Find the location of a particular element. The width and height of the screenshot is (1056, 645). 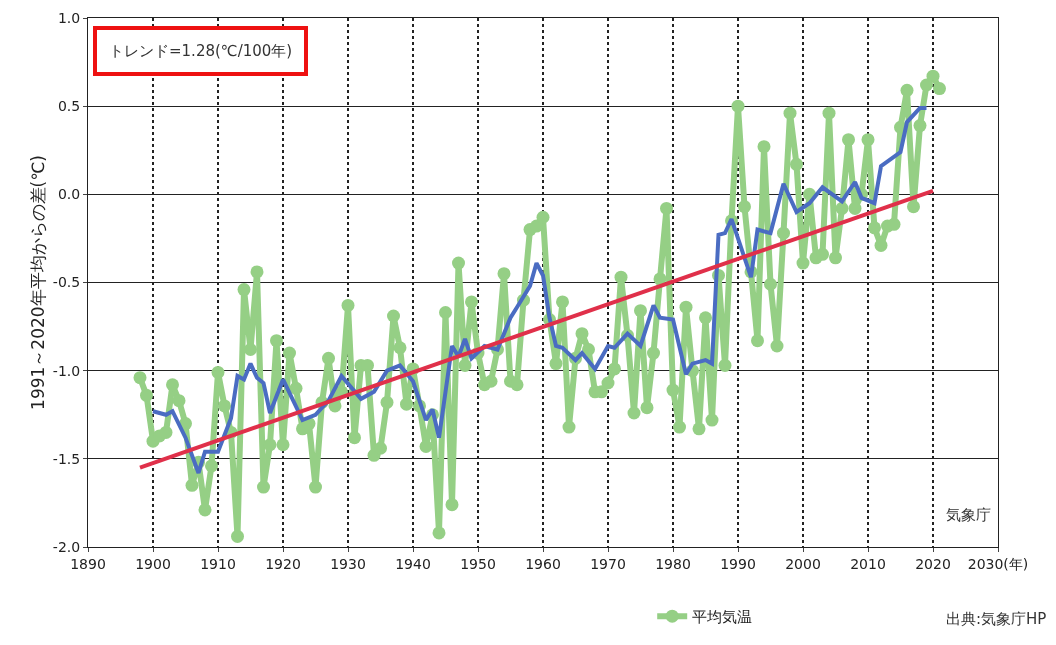

annotation: トレンド=1.28(℃/100年) is located at coordinates (201, 51).